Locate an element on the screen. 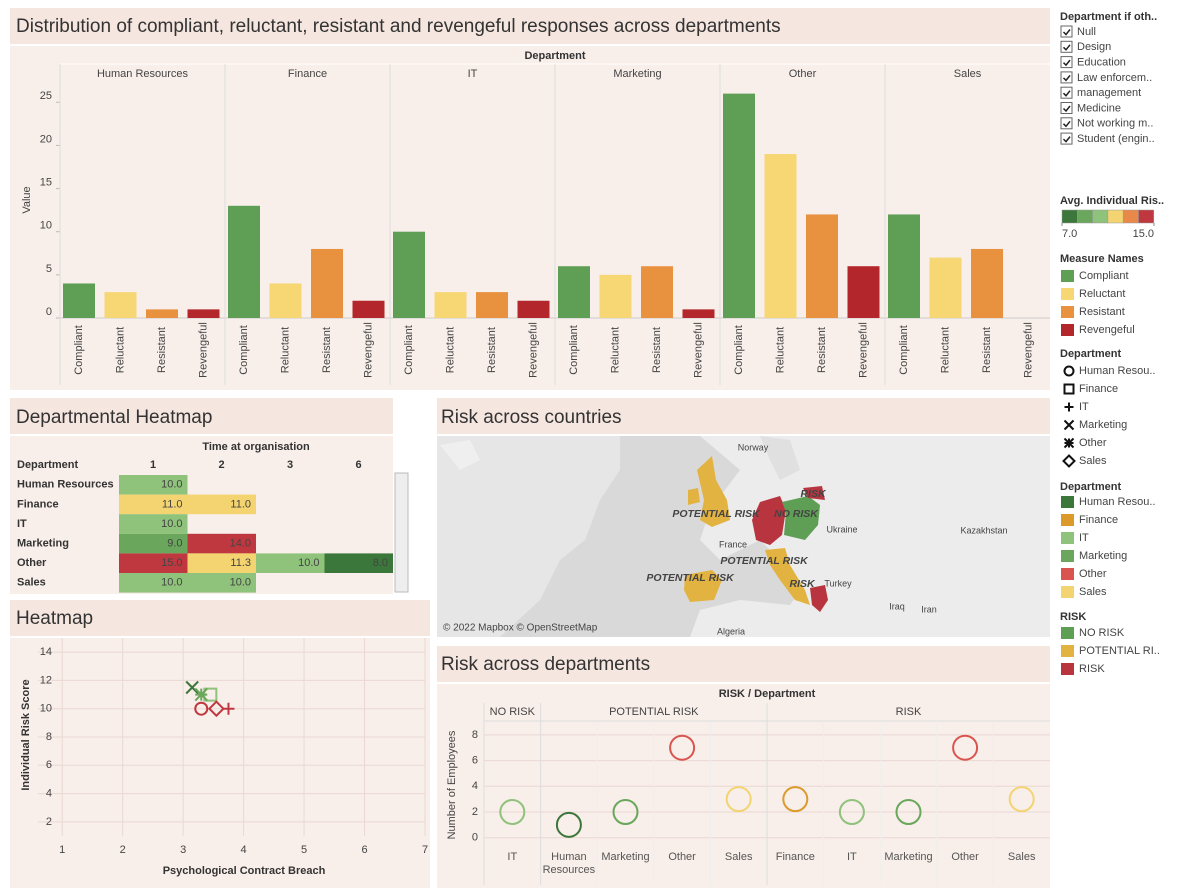  filter-item: Education is located at coordinates (1101, 63).